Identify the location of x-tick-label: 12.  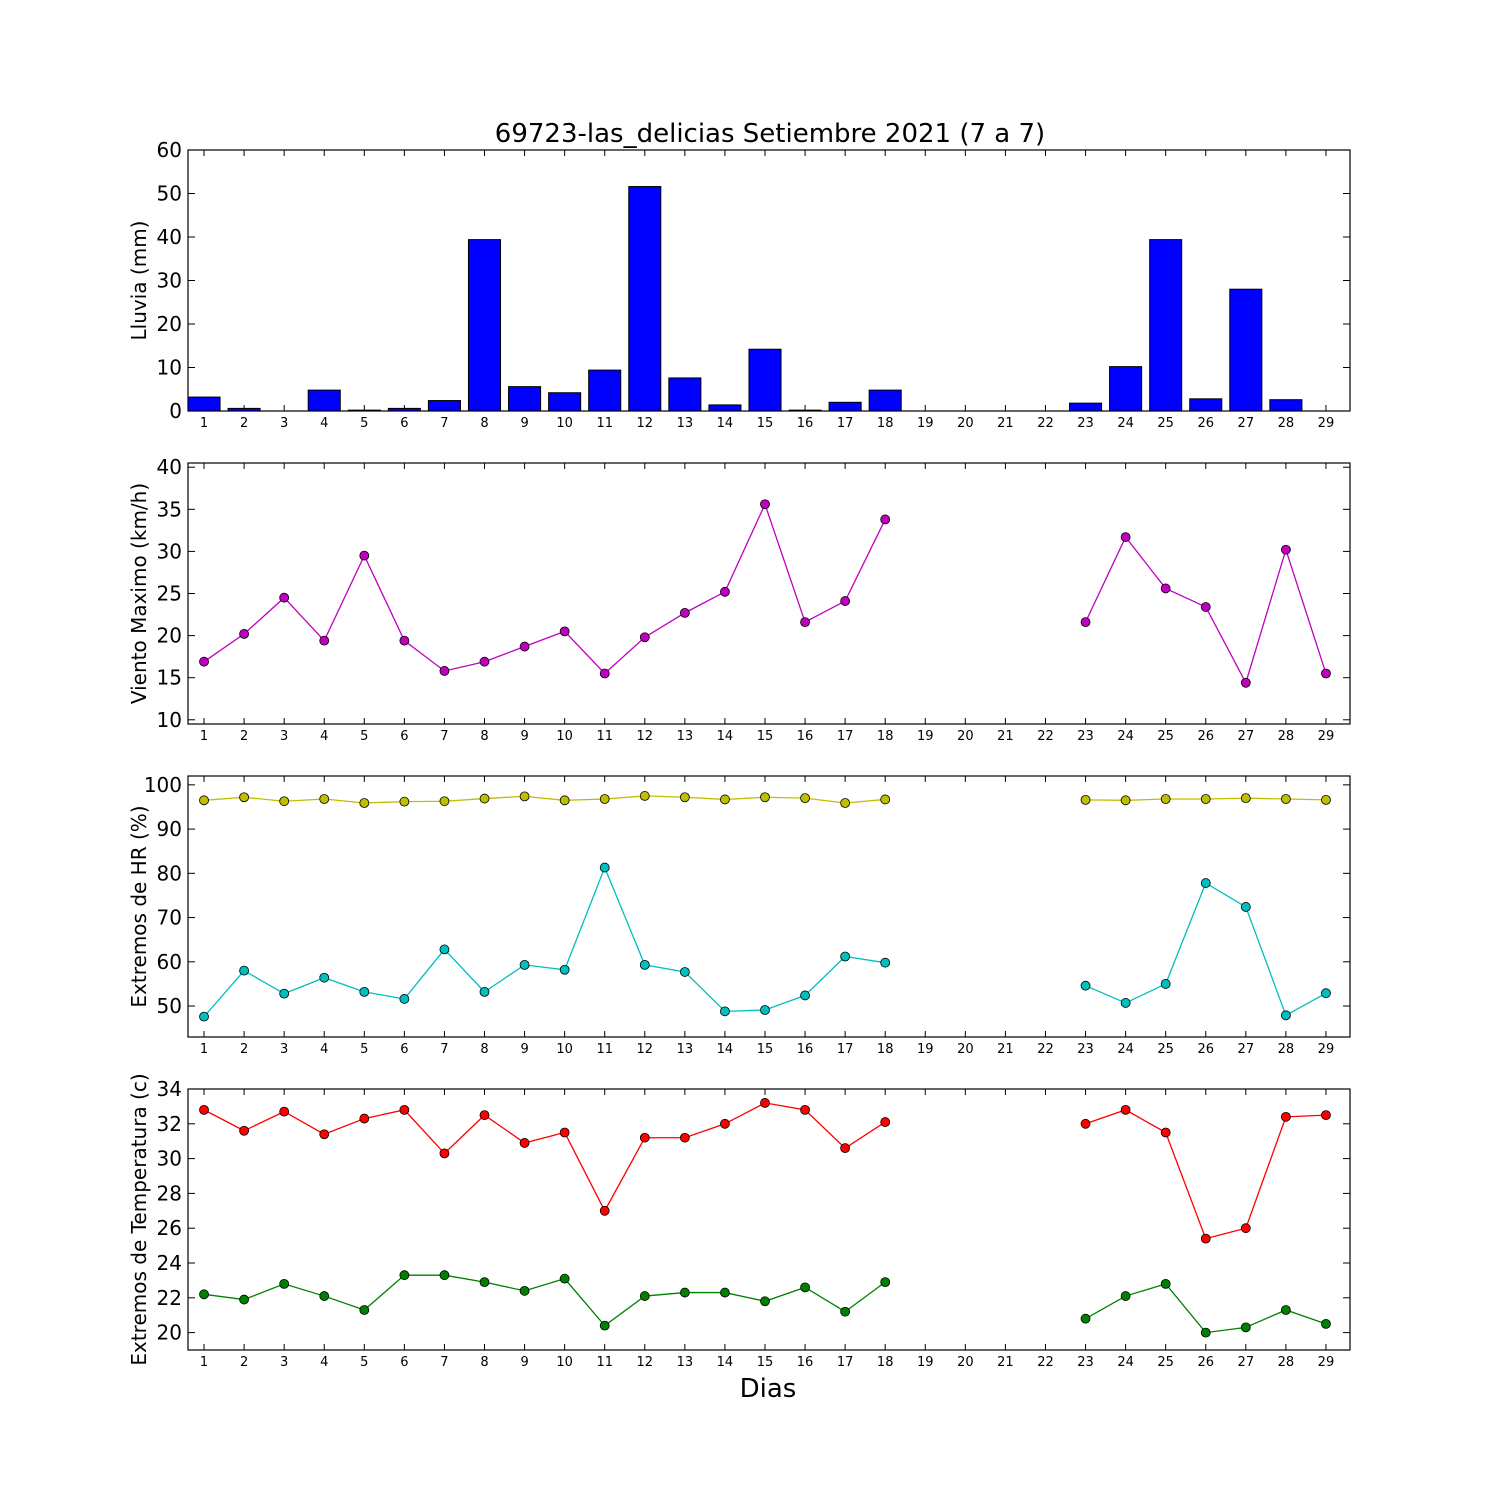
(645, 1049).